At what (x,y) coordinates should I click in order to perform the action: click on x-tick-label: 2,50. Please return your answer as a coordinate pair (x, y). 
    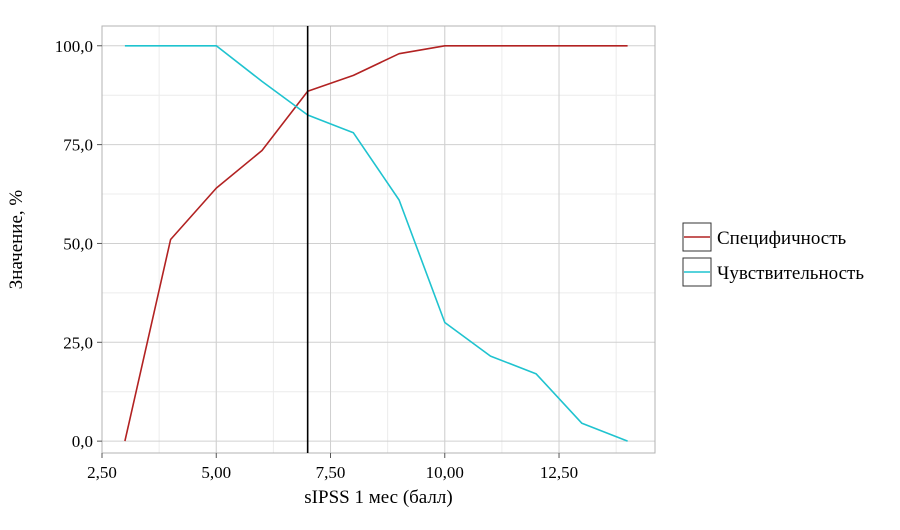
    Looking at the image, I should click on (102, 472).